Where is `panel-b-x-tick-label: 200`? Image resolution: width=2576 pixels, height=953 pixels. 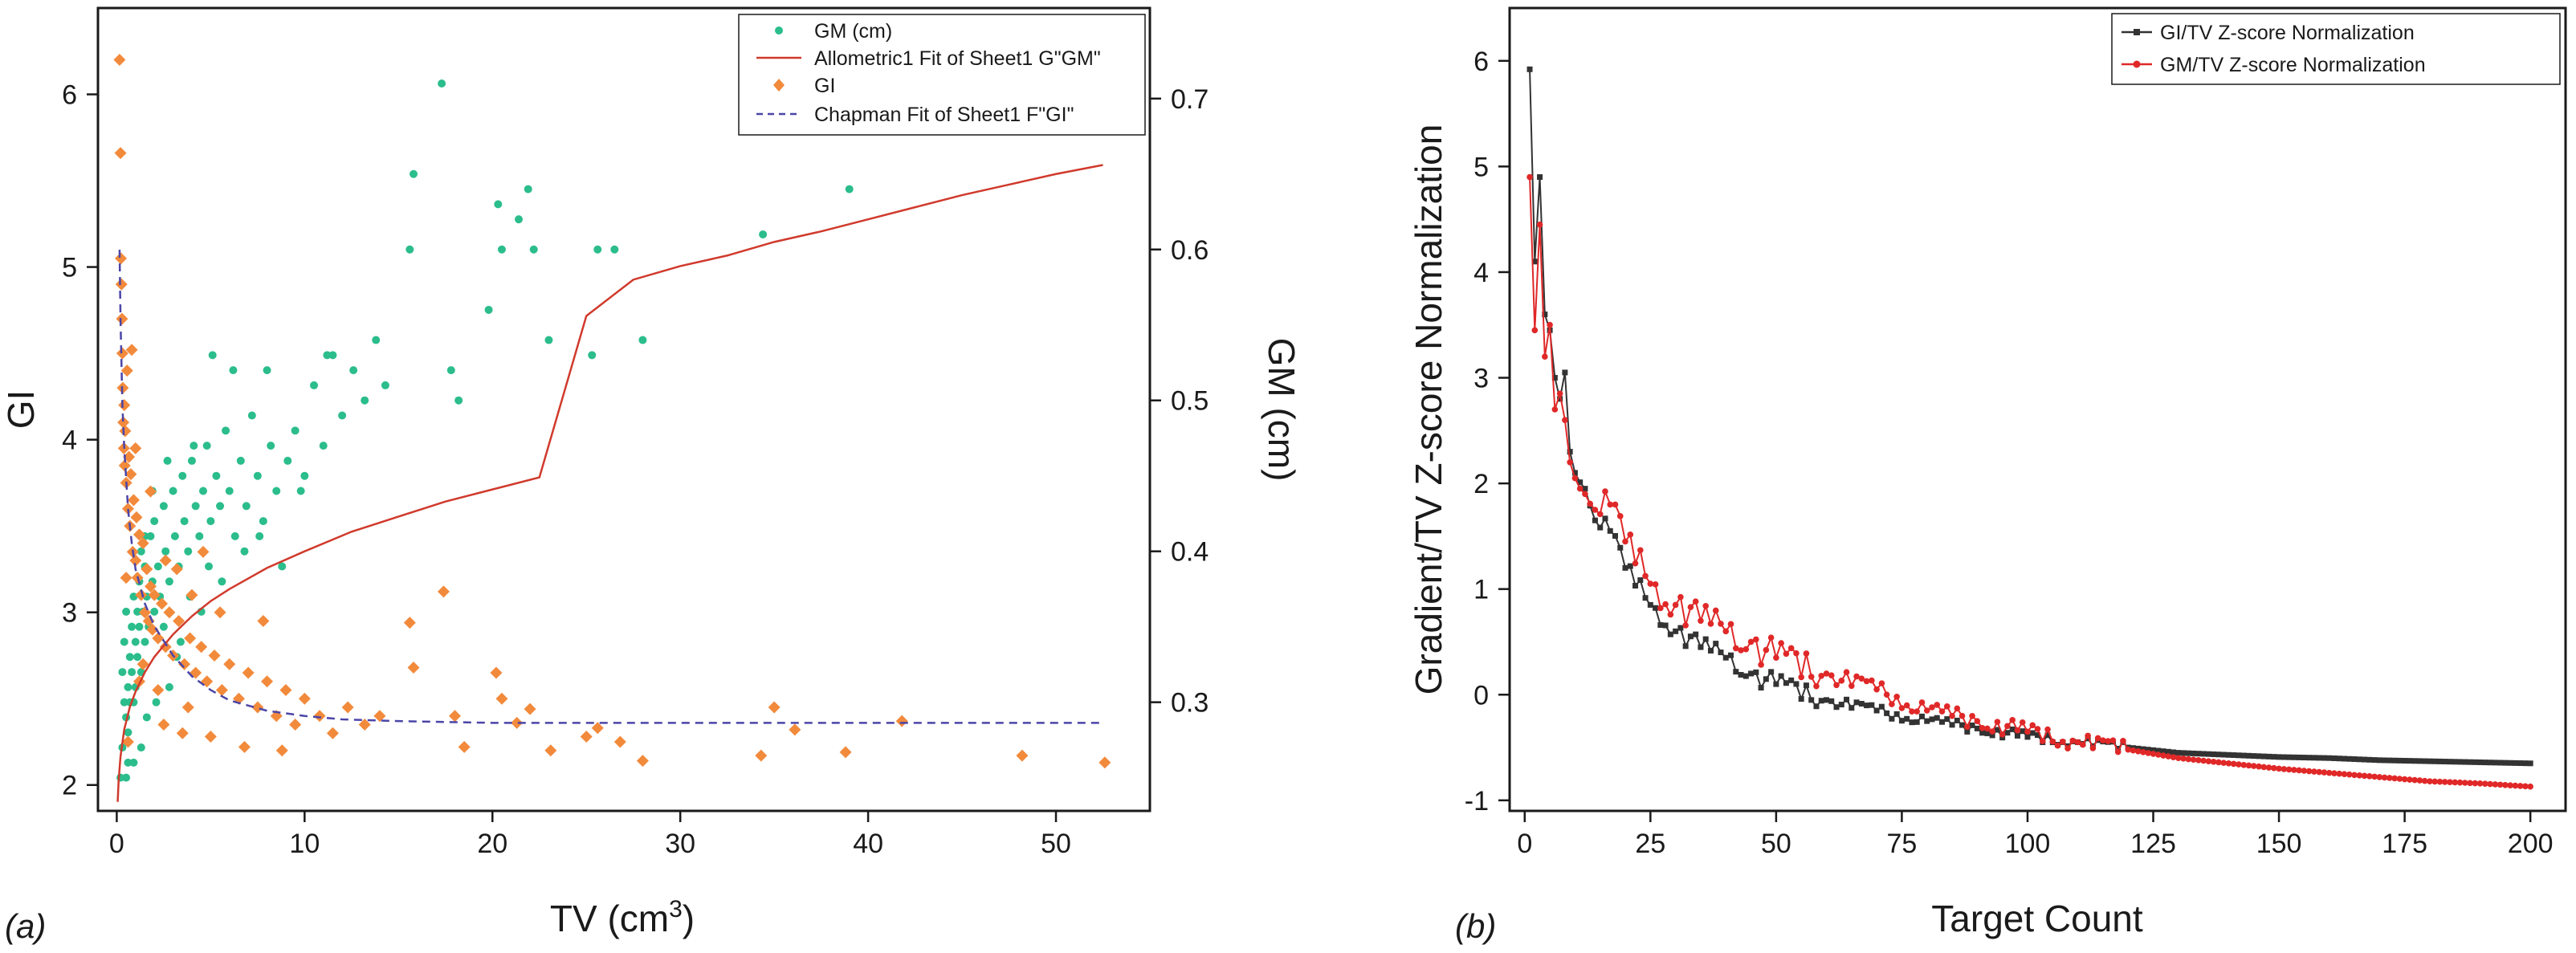
panel-b-x-tick-label: 200 is located at coordinates (2531, 844).